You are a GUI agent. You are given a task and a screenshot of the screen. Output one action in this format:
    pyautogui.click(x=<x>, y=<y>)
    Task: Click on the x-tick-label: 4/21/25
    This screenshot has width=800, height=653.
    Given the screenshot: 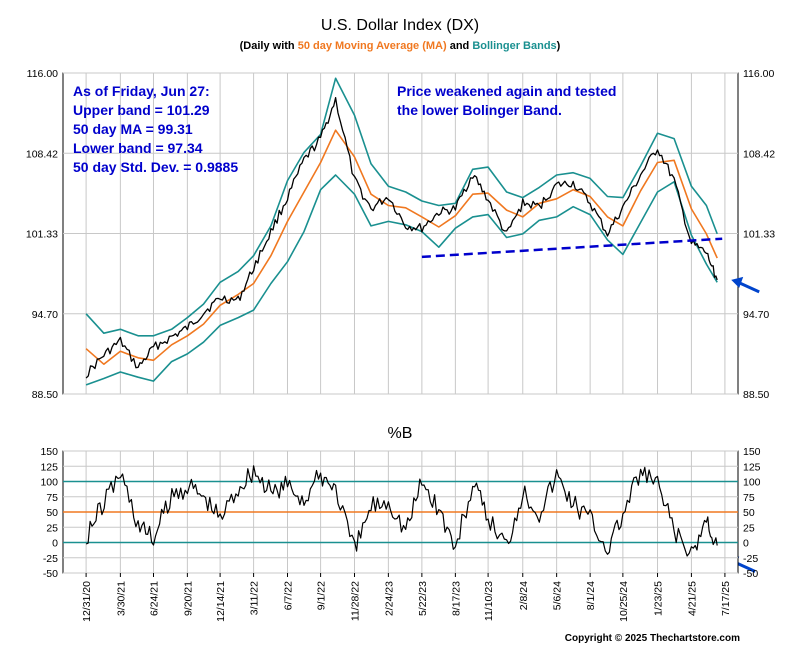 What is the action you would take?
    pyautogui.click(x=692, y=598)
    